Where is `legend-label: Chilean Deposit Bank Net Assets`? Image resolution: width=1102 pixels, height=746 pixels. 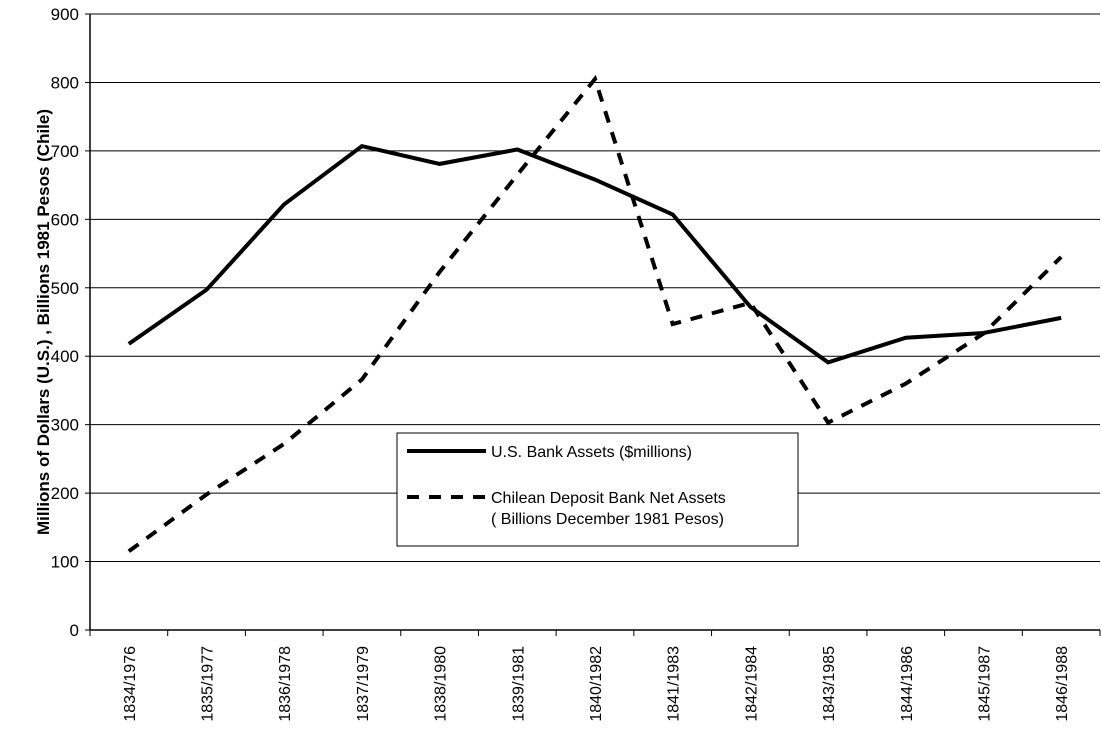
legend-label: Chilean Deposit Bank Net Assets is located at coordinates (608, 498).